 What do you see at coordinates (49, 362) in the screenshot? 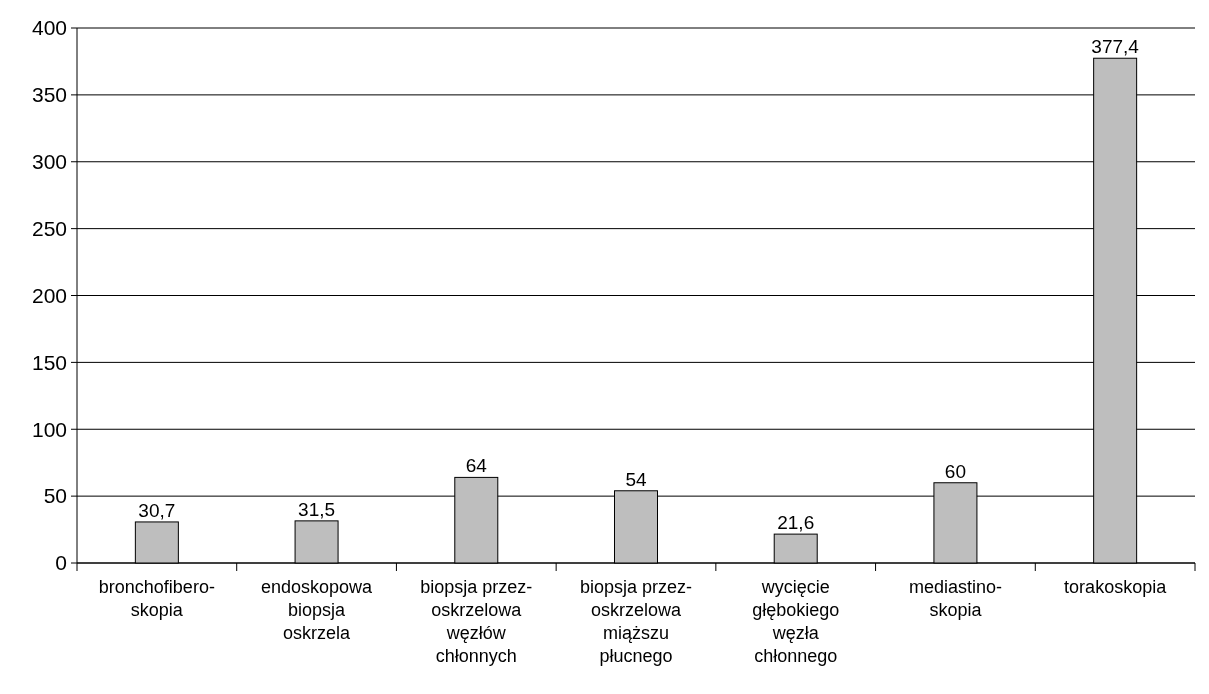
I see `y-tick-label: 150` at bounding box center [49, 362].